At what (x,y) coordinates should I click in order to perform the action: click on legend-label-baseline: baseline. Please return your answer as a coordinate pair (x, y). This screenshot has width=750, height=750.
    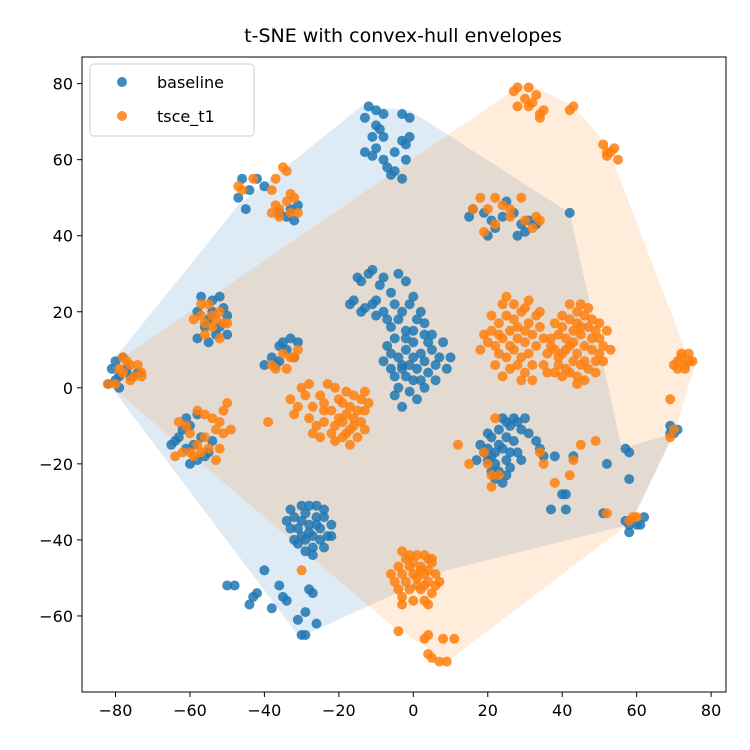
    Looking at the image, I should click on (190, 82).